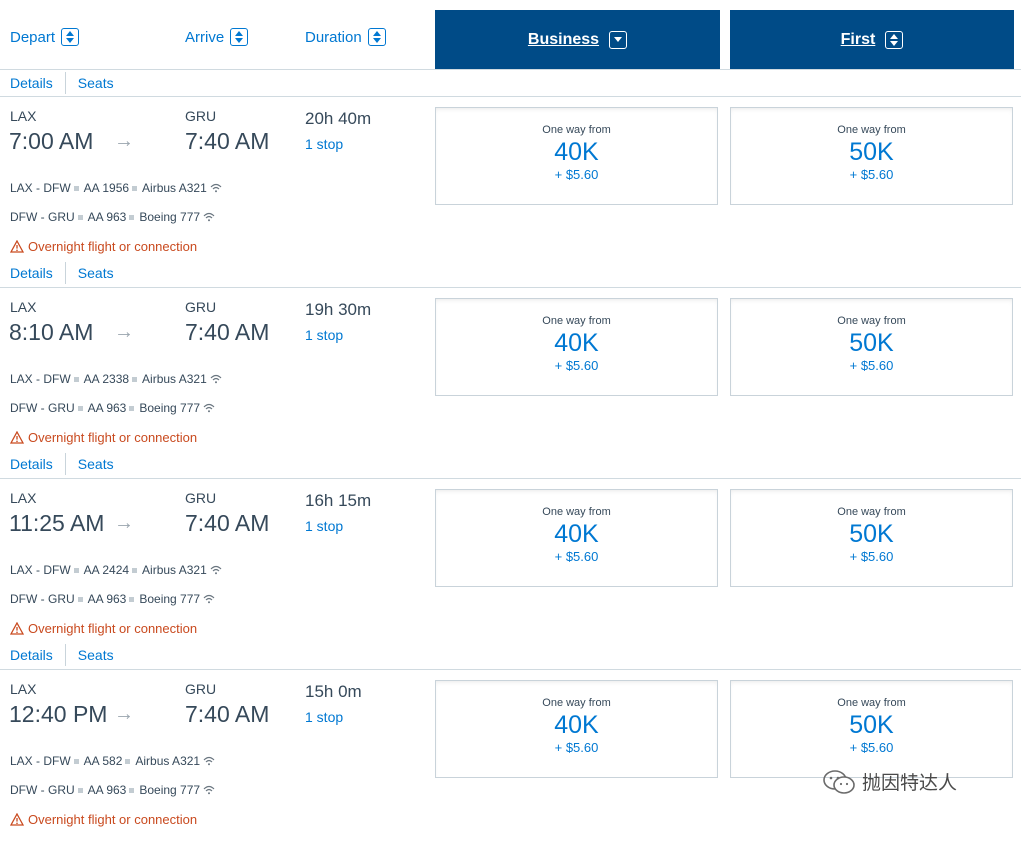  What do you see at coordinates (345, 37) in the screenshot?
I see `sort-duration-button: Duration` at bounding box center [345, 37].